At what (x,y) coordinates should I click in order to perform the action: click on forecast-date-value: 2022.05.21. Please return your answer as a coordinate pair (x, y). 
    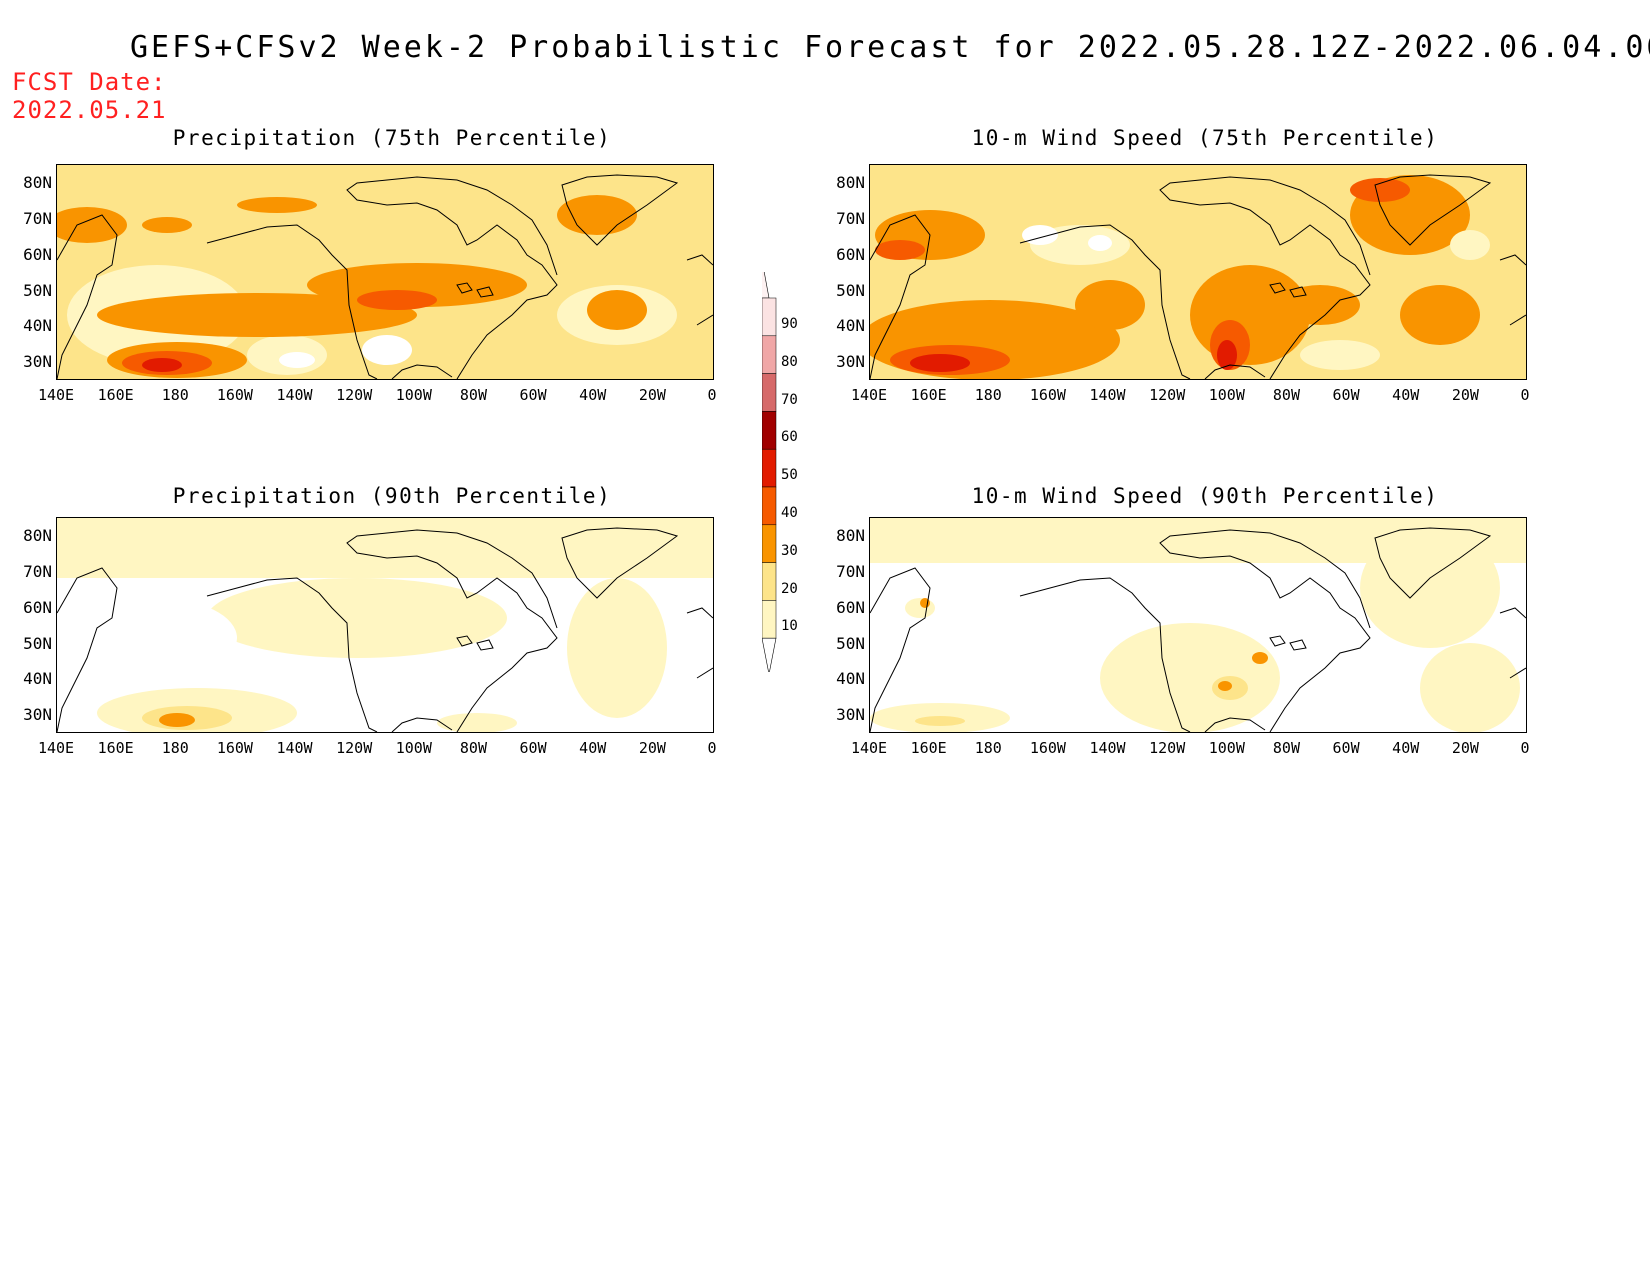
    Looking at the image, I should click on (89, 110).